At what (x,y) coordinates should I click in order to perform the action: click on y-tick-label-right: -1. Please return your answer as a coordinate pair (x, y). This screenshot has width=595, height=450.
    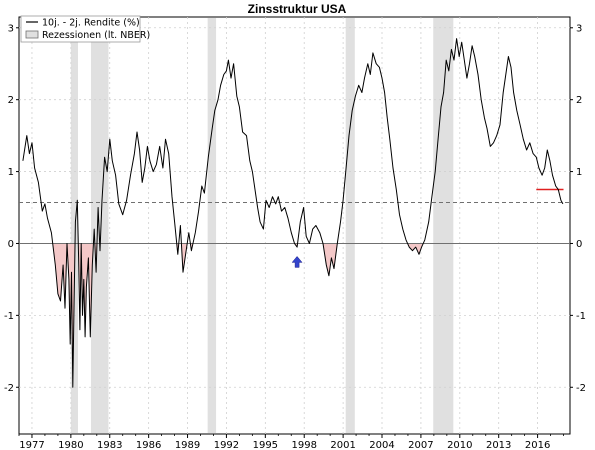
    Looking at the image, I should click on (581, 316).